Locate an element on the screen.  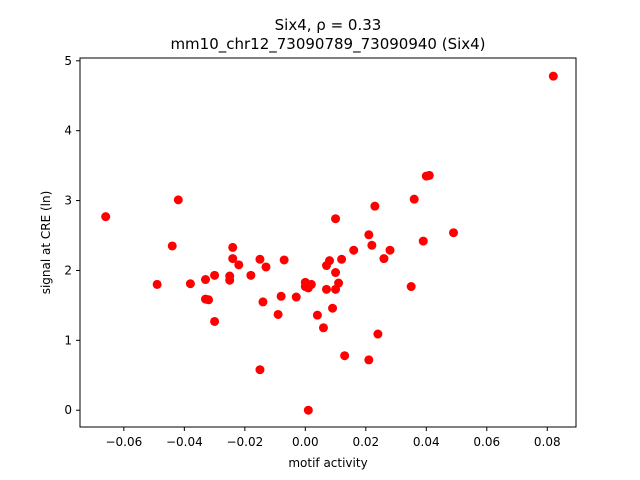
y-tick-label: 1 is located at coordinates (68, 340).